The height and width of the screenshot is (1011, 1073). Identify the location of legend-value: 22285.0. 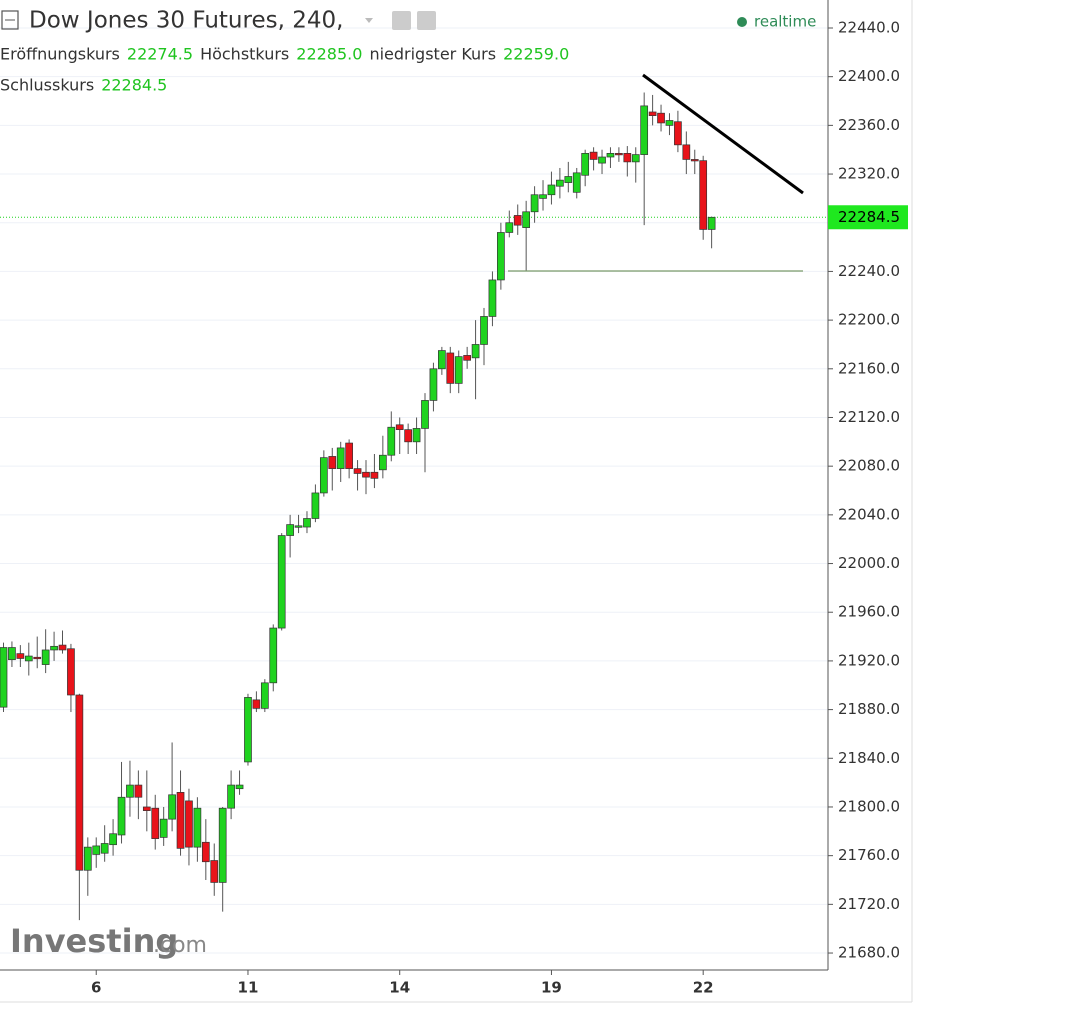
(329, 54).